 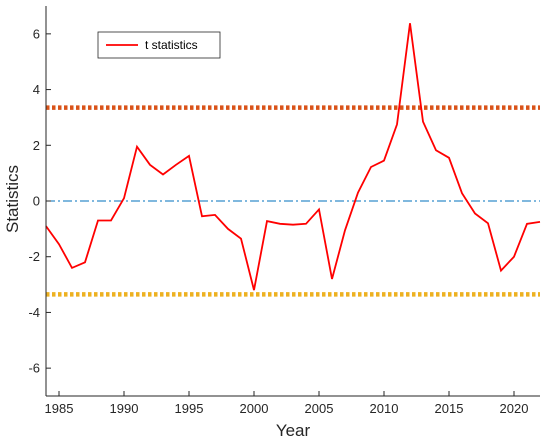 What do you see at coordinates (36, 33) in the screenshot?
I see `y-tick-label-6: 6` at bounding box center [36, 33].